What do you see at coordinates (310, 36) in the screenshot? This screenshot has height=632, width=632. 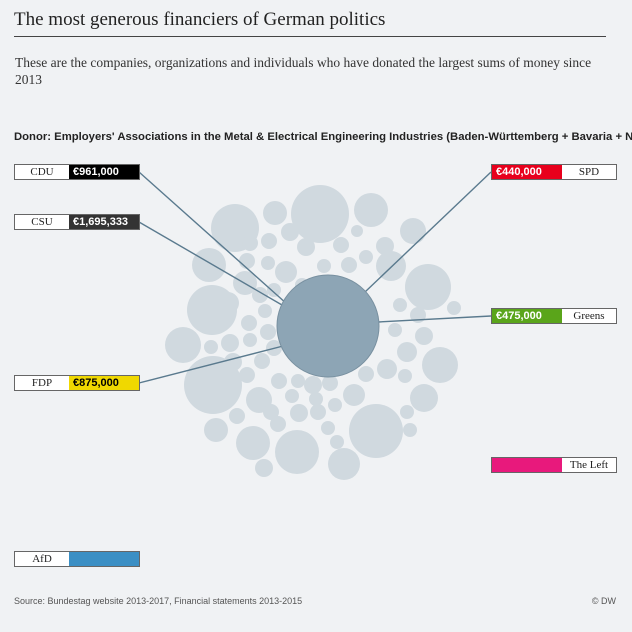 I see `title-divider` at bounding box center [310, 36].